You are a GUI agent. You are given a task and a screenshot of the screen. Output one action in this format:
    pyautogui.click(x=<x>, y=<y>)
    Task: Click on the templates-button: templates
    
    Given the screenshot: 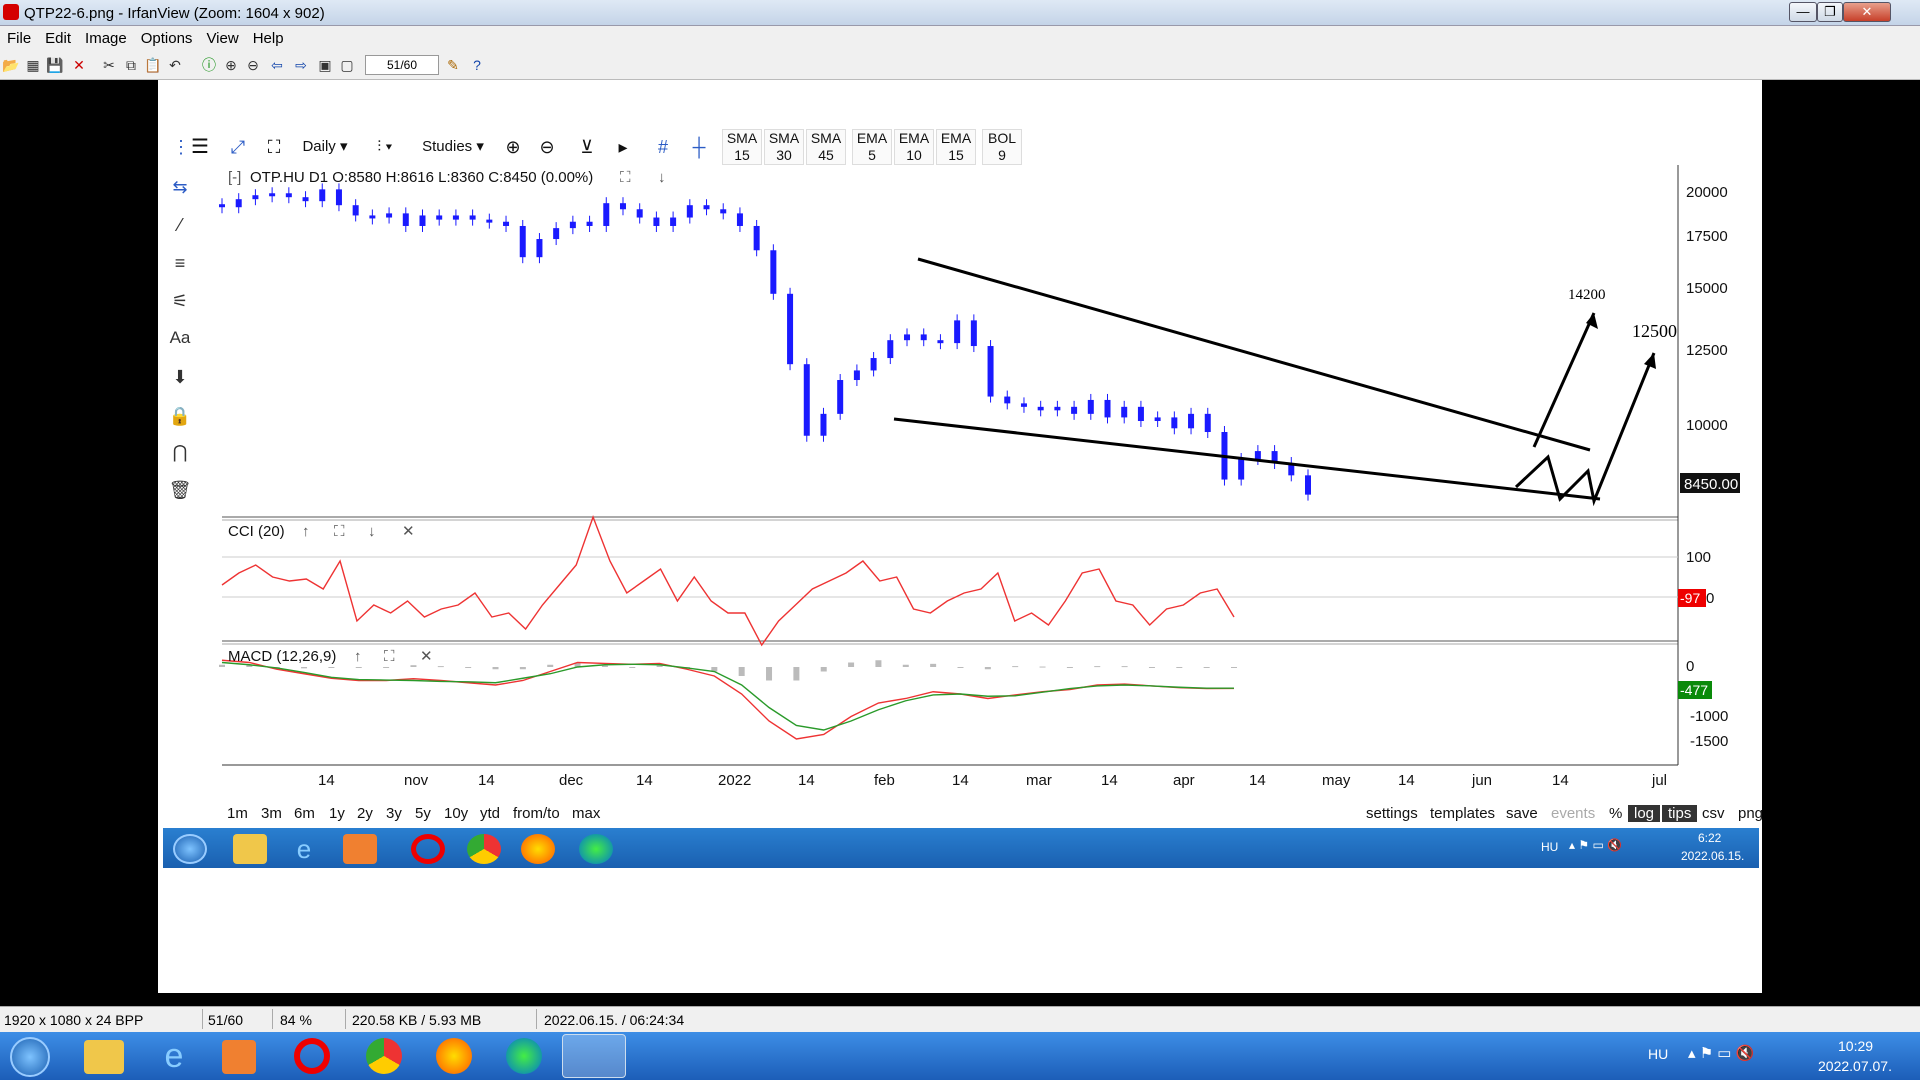 What is the action you would take?
    pyautogui.click(x=1463, y=813)
    